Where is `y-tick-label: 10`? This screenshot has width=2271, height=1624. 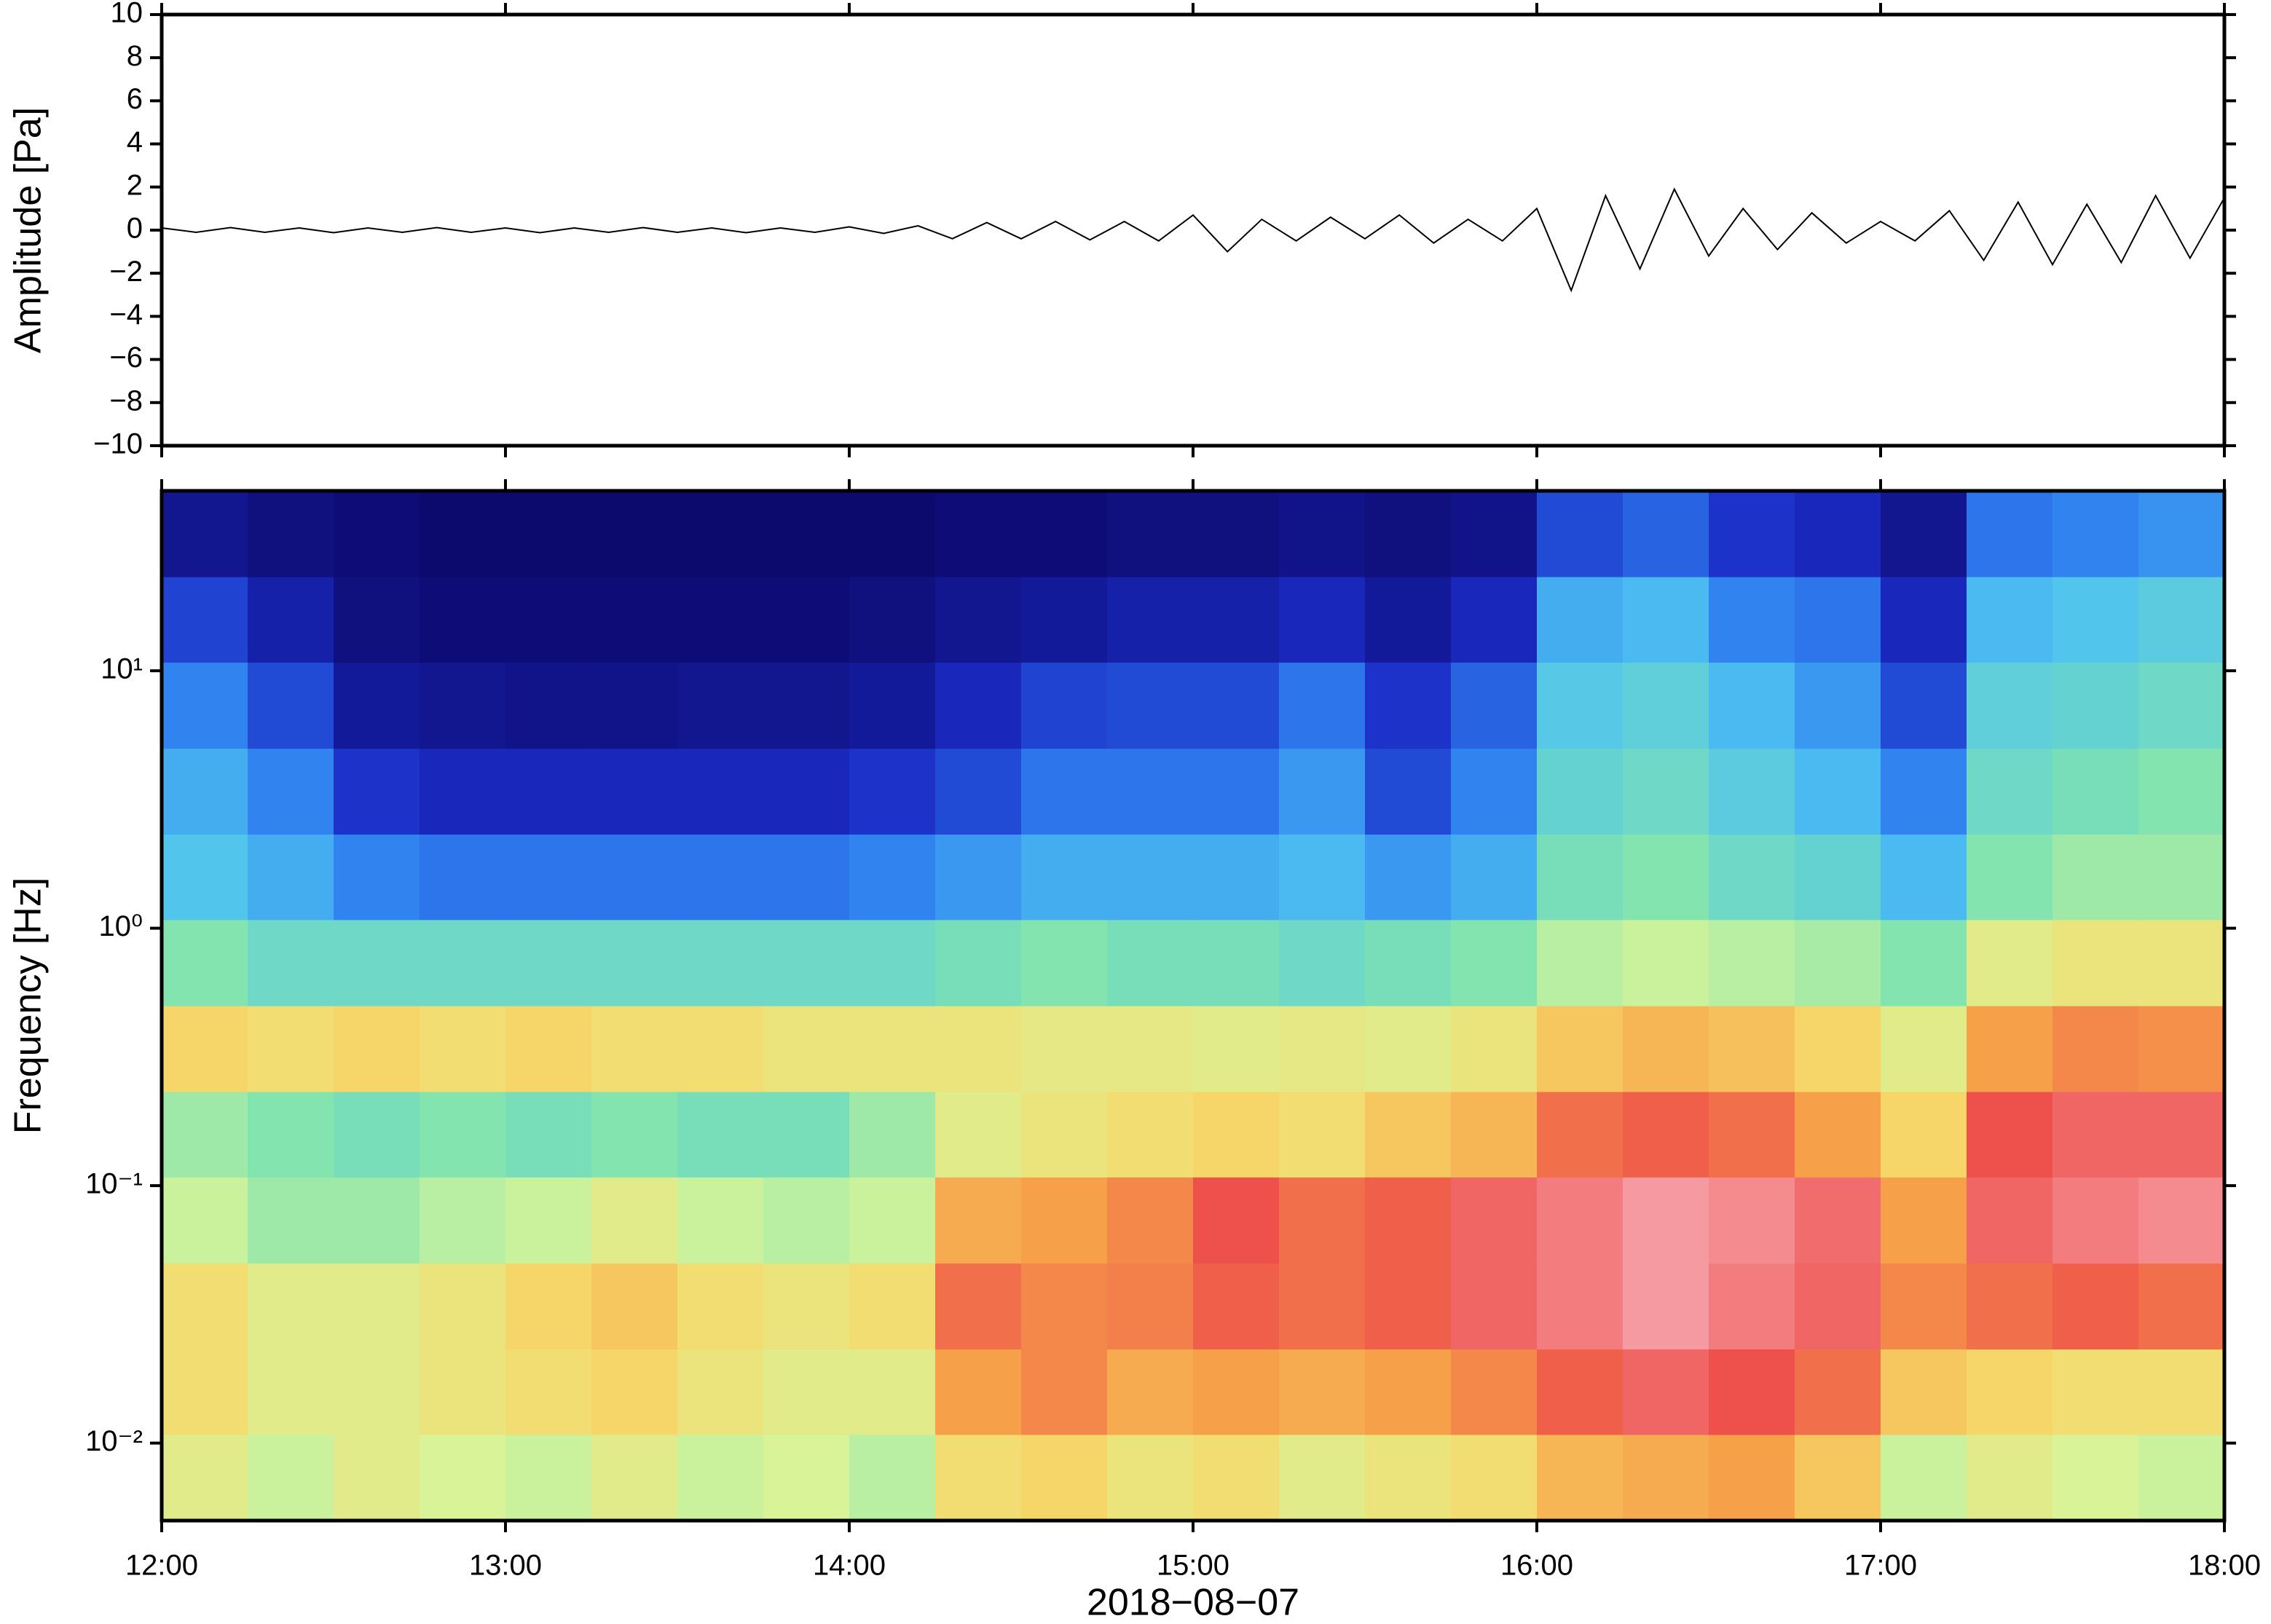 y-tick-label: 10 is located at coordinates (127, 14).